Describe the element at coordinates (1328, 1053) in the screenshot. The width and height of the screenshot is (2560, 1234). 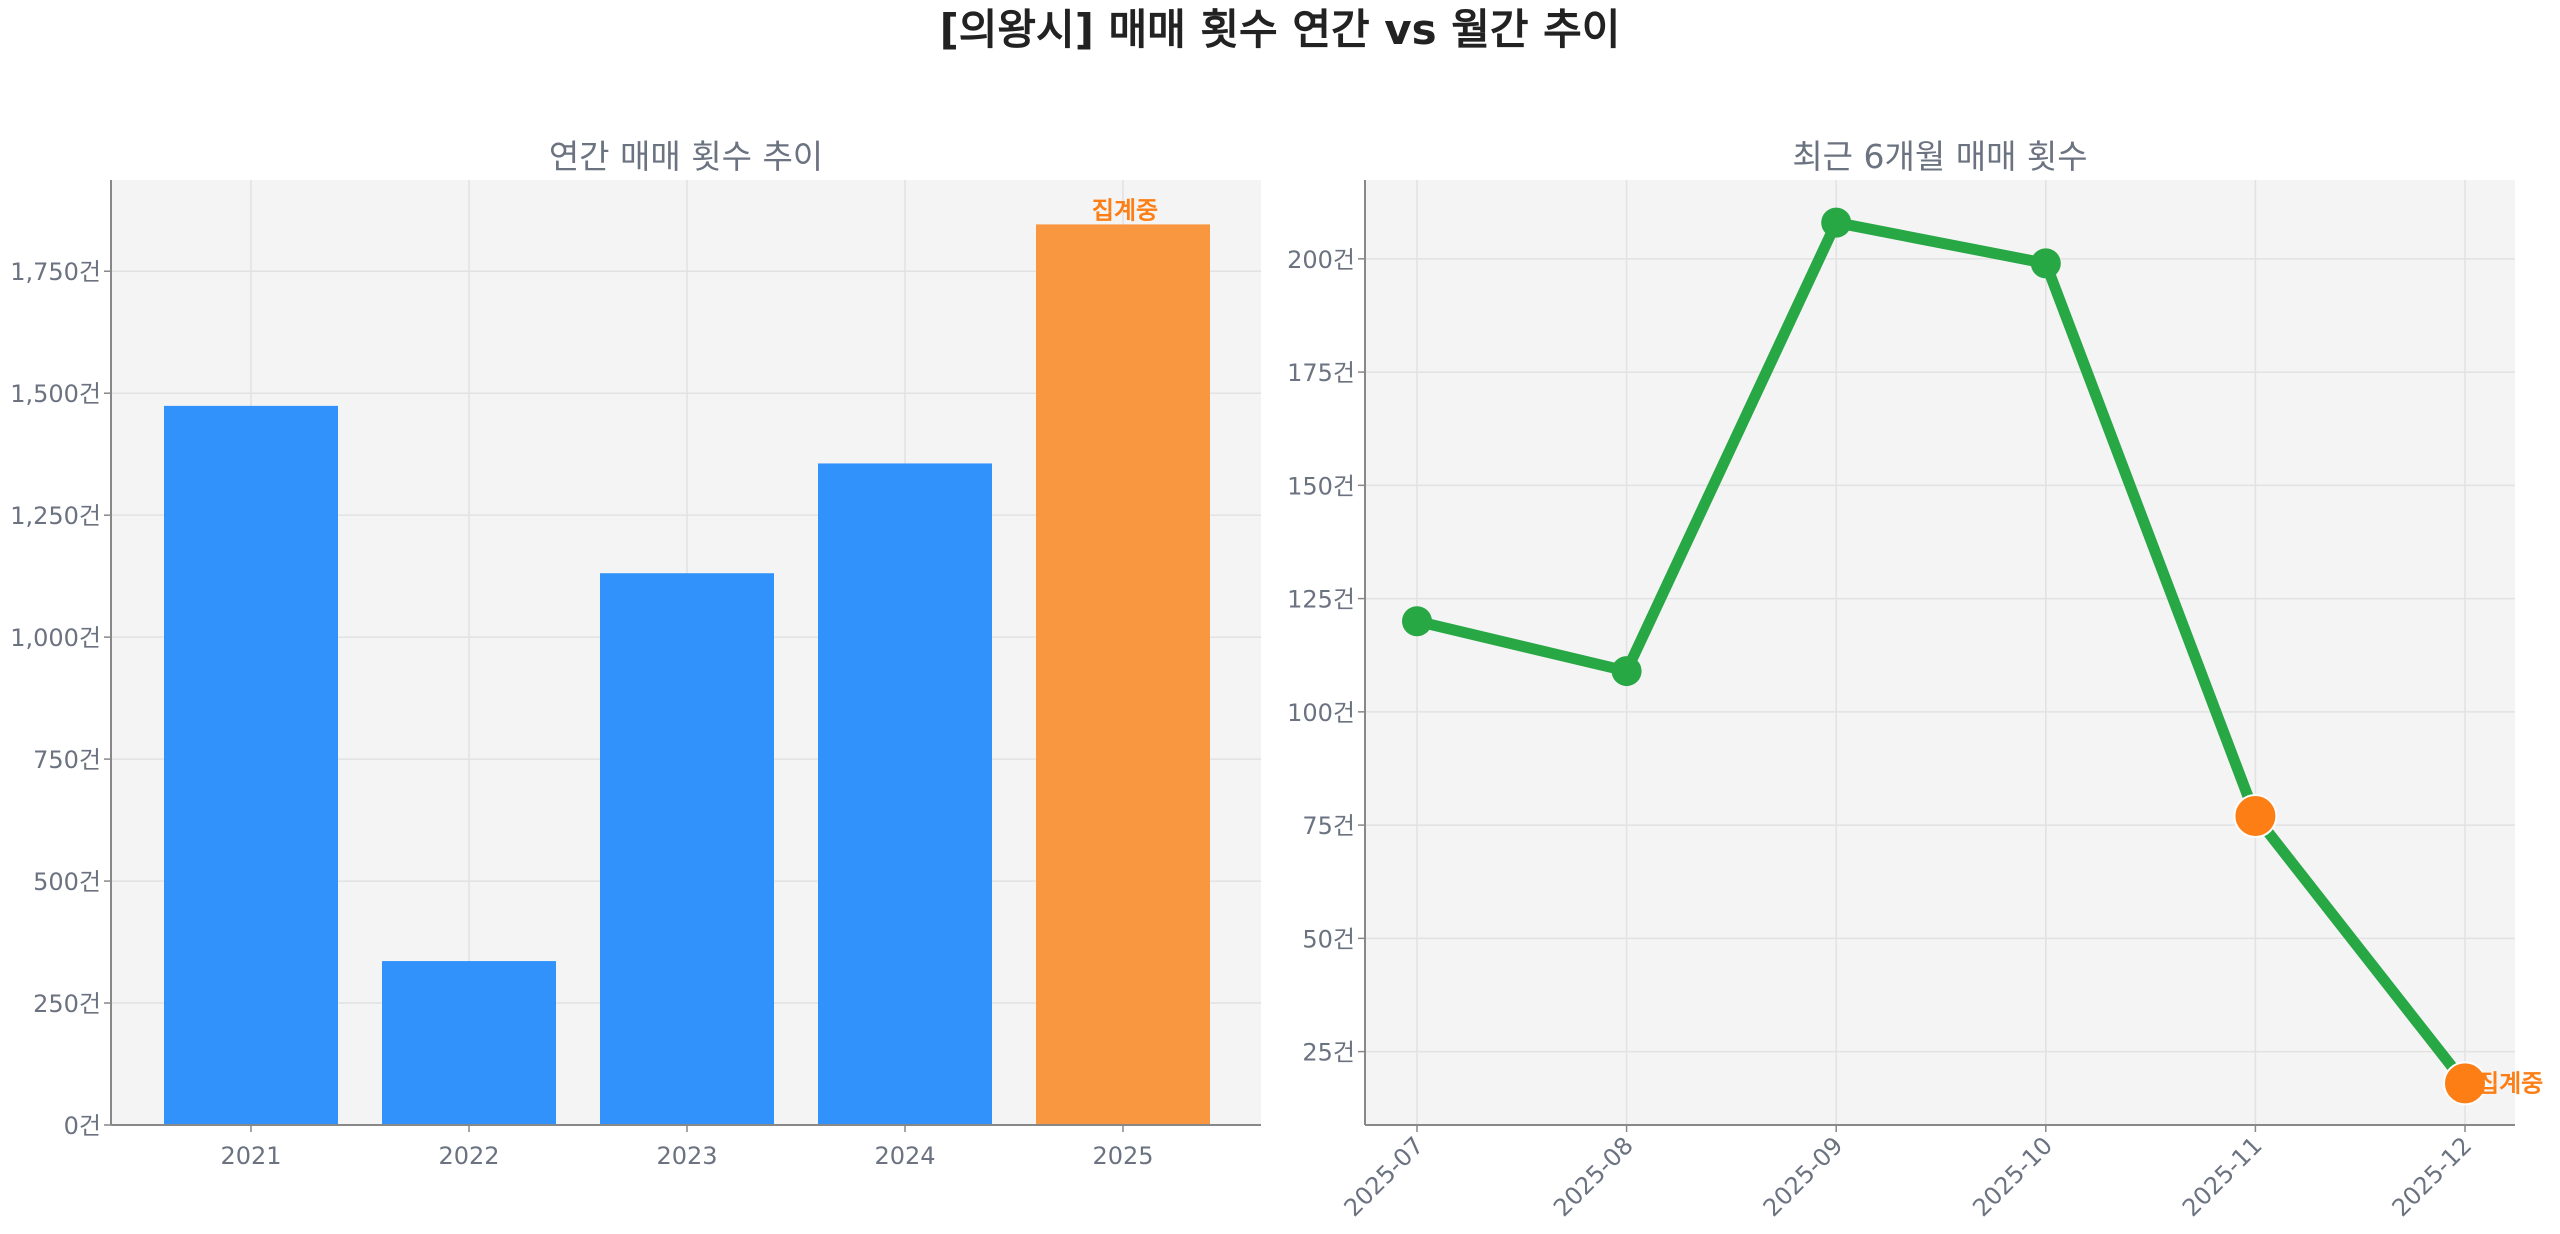
I see `y-tick-label: 25건` at that location.